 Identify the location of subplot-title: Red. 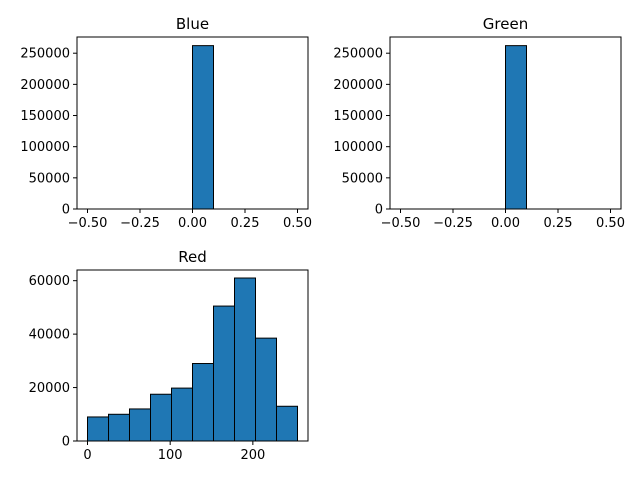
(192, 257).